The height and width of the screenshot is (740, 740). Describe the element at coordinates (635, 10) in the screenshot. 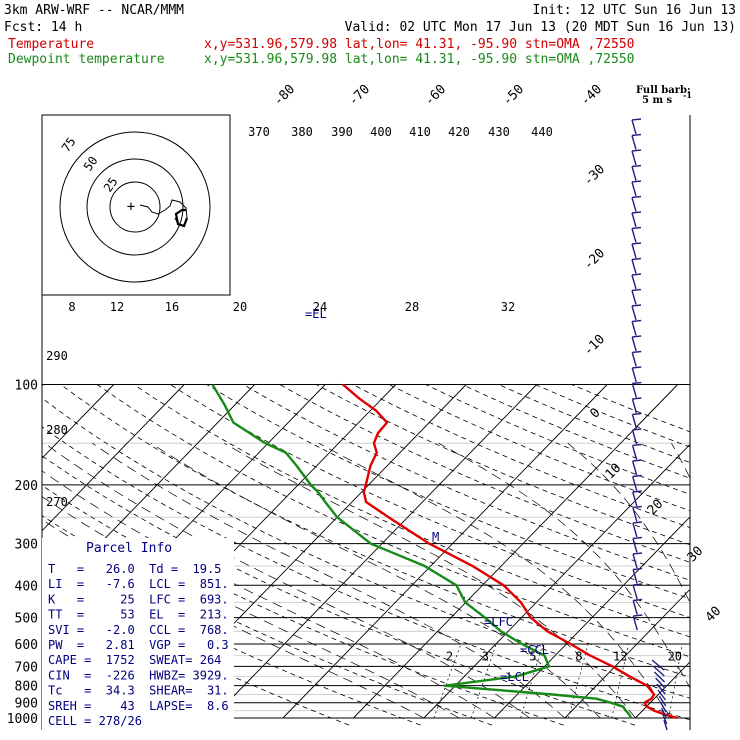

I see `init-time: Init: 12 UTC Sun 16 Jun 13` at that location.